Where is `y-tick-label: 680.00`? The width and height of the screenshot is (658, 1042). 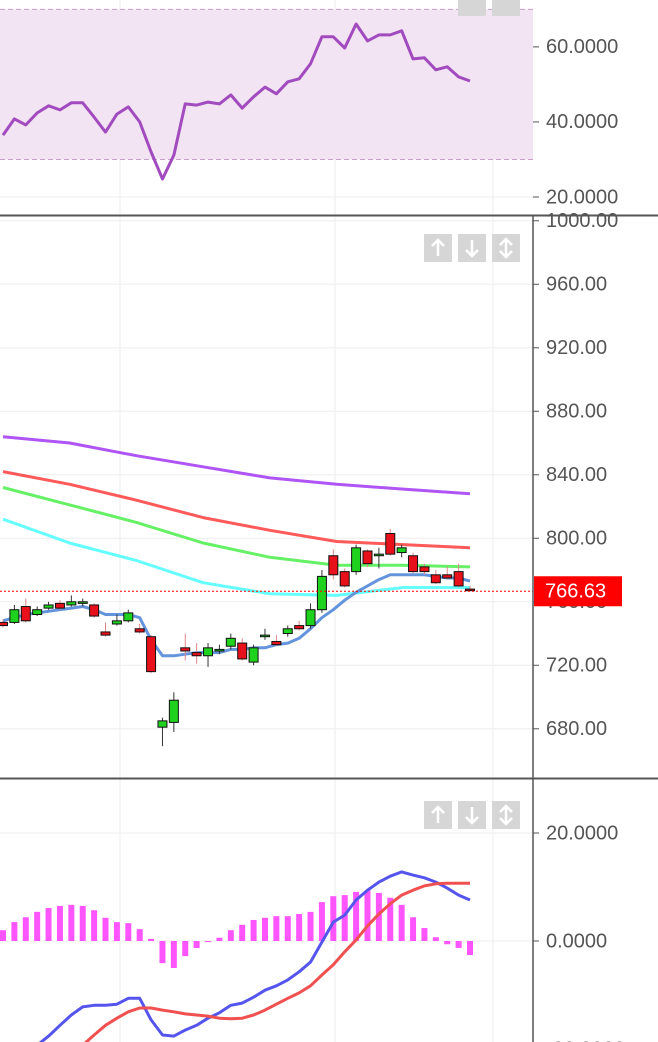 y-tick-label: 680.00 is located at coordinates (576, 729).